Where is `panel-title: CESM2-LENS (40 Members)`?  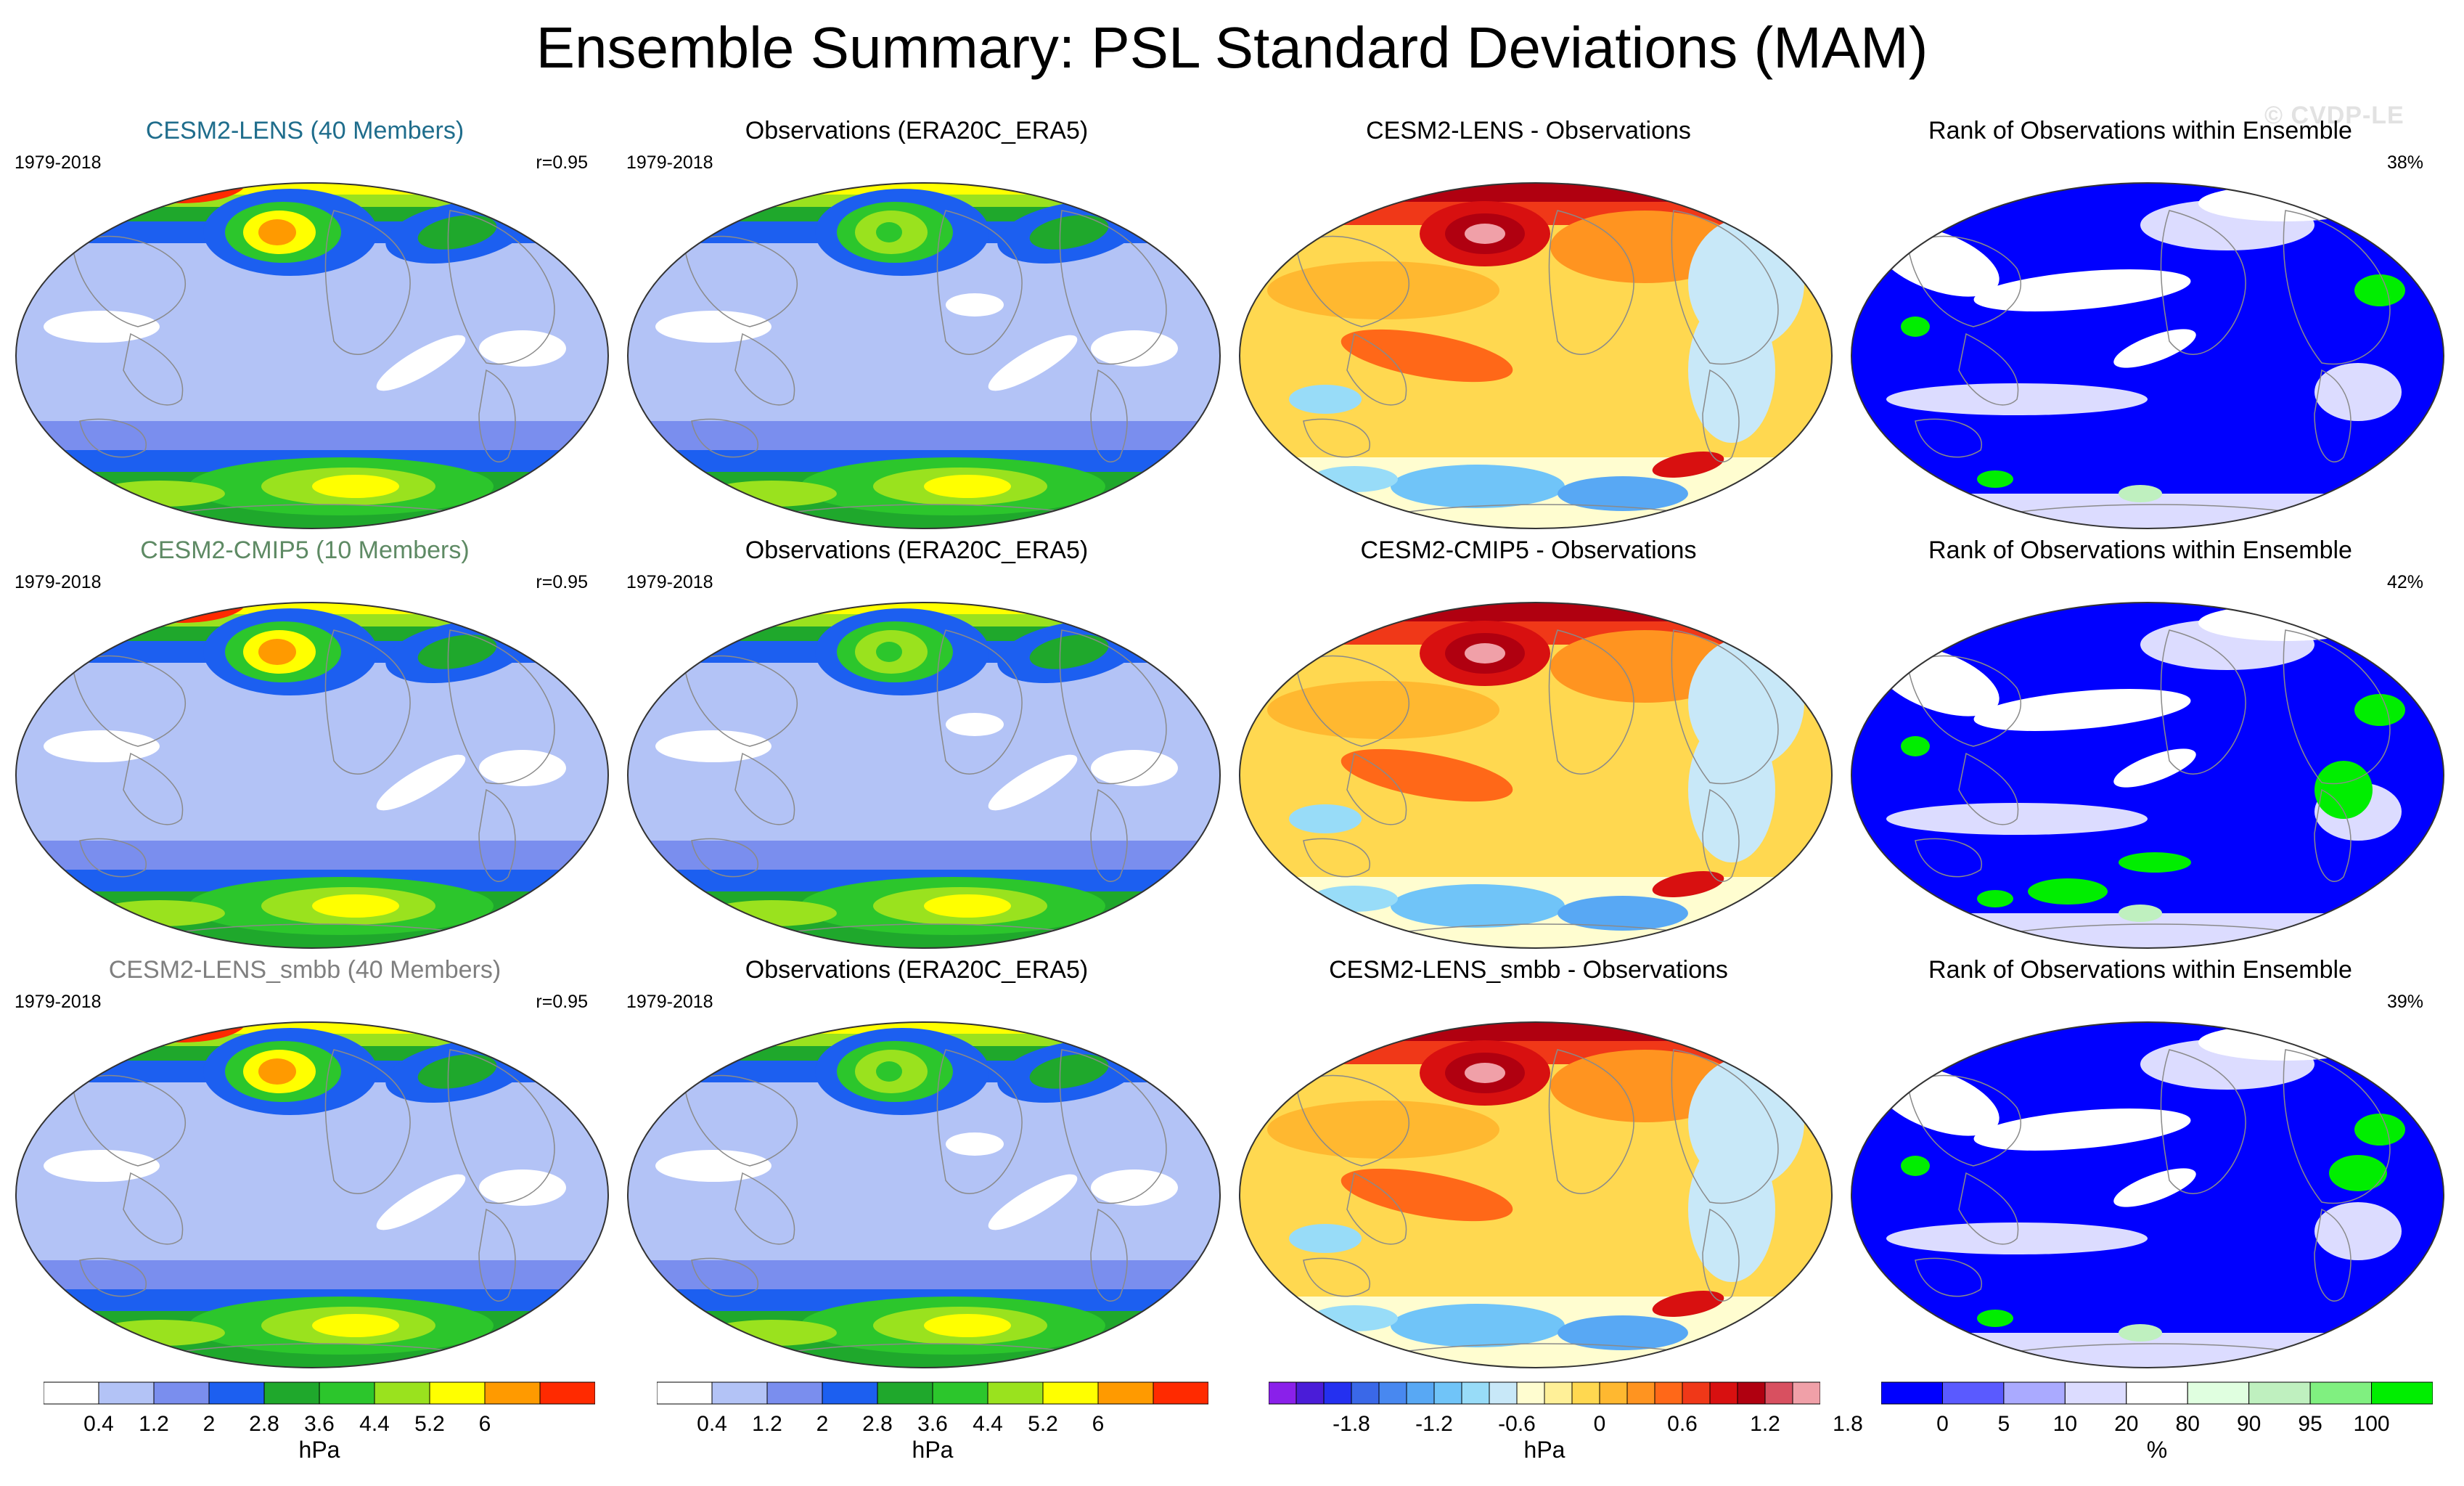 panel-title: CESM2-LENS (40 Members) is located at coordinates (304, 130).